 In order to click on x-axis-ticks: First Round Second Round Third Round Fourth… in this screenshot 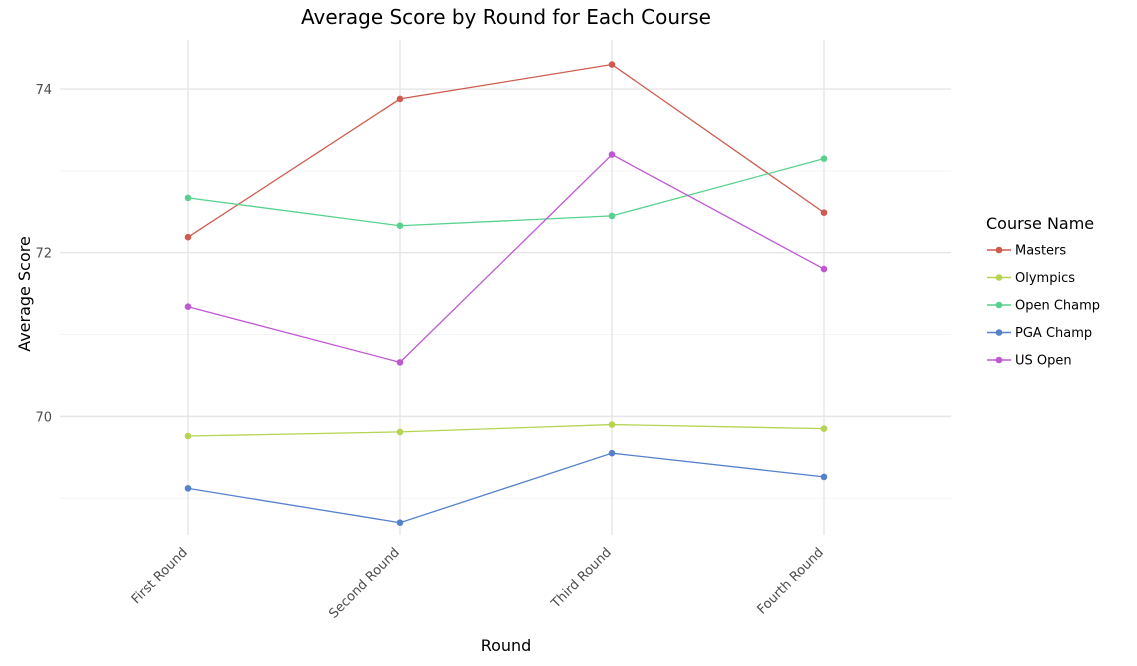, I will do `click(478, 583)`.